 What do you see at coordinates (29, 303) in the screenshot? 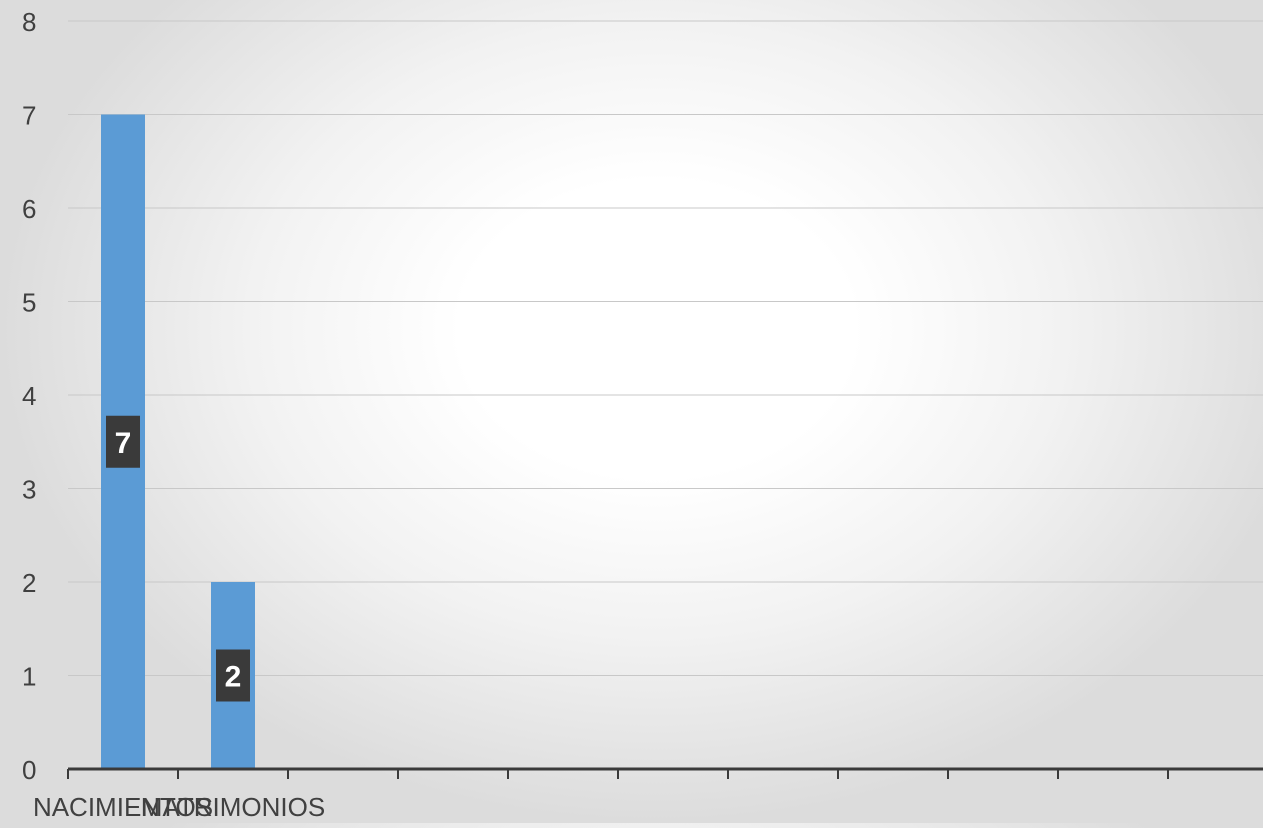
I see `y-tick-label: 5` at bounding box center [29, 303].